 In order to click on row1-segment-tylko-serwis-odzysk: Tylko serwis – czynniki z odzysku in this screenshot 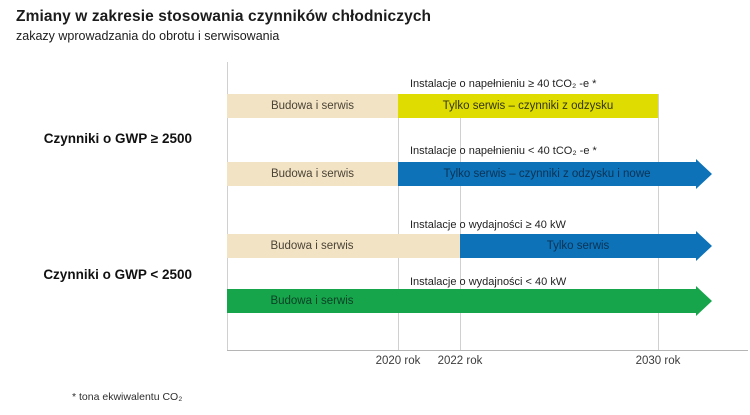, I will do `click(528, 106)`.